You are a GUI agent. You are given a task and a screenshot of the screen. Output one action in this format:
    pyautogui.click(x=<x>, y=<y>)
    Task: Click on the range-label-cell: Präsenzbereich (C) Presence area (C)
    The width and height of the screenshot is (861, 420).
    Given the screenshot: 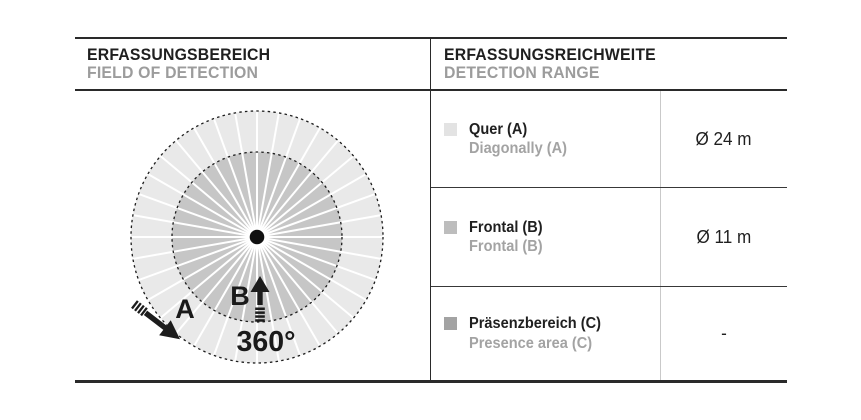 What is the action you would take?
    pyautogui.click(x=545, y=333)
    